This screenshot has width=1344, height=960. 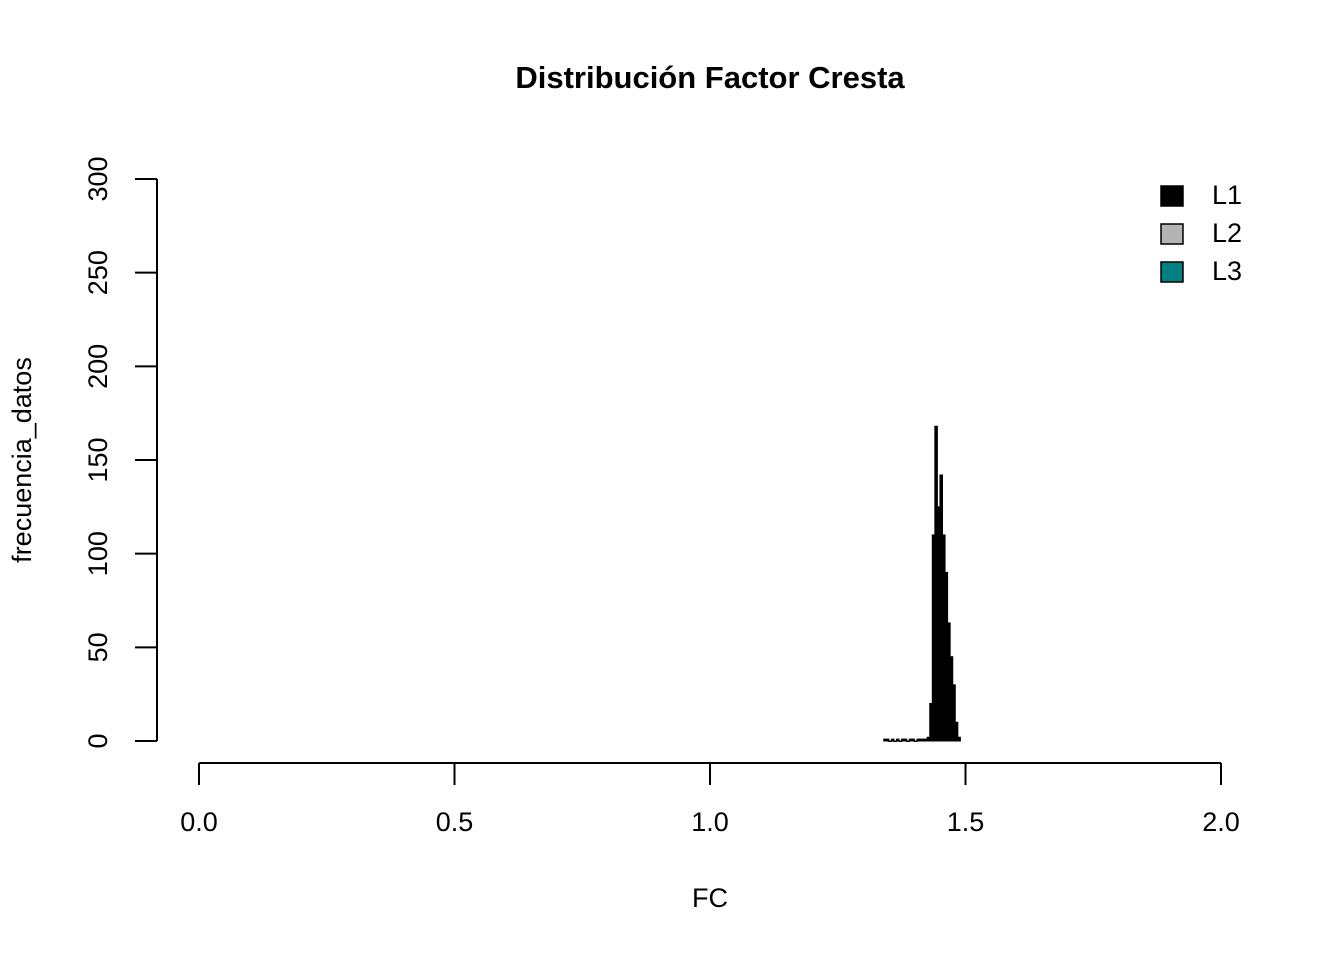 I want to click on x-tick-label: 0.0, so click(x=199, y=822).